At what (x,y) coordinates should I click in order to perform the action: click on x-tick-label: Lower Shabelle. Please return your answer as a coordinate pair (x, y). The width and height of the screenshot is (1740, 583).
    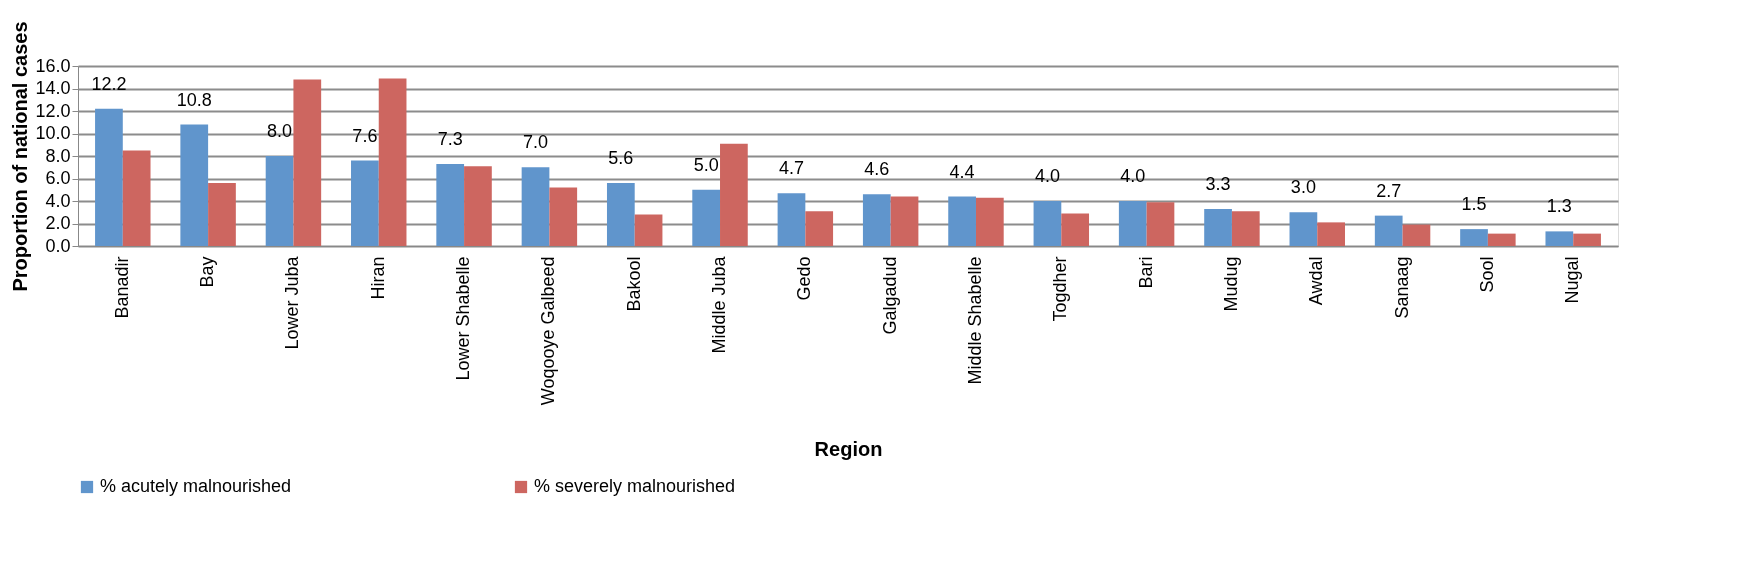
    Looking at the image, I should click on (463, 318).